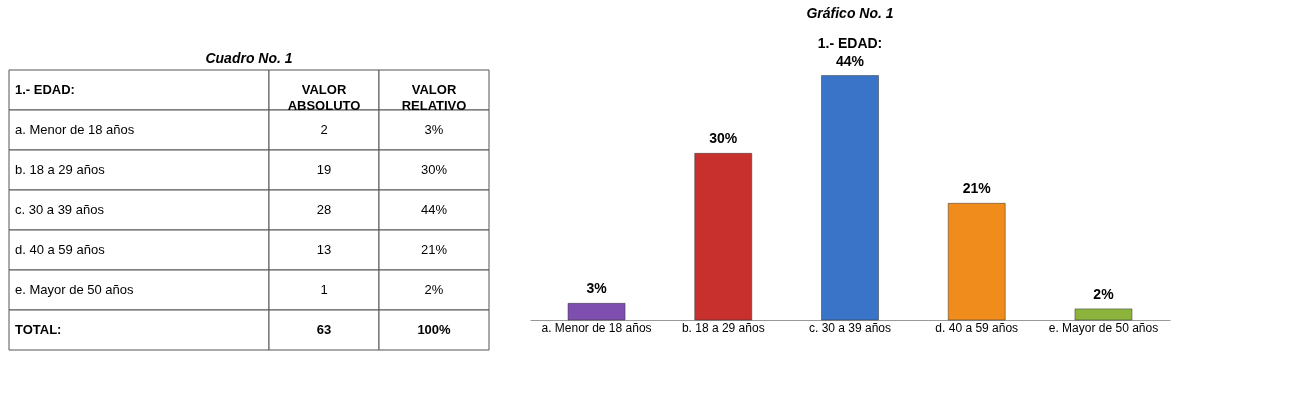 This screenshot has height=404, width=1308. I want to click on x-tick-label: e. Mayor de 50 años, so click(1103, 327).